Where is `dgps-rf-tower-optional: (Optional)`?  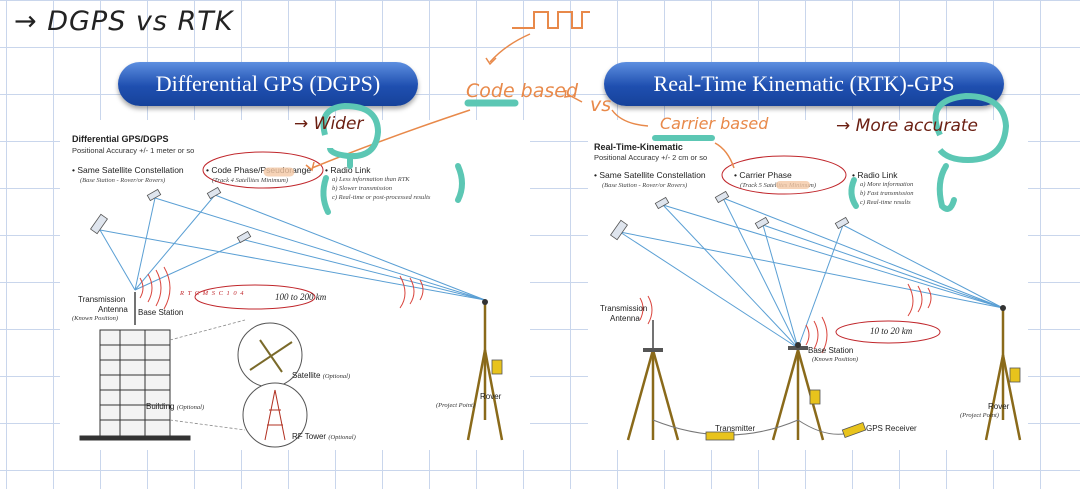
dgps-rf-tower-optional: (Optional) is located at coordinates (342, 437).